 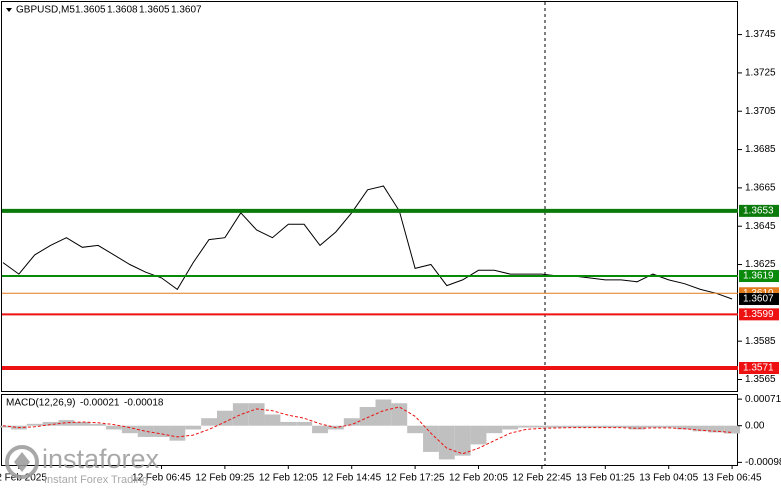 I want to click on watermark: instaforex Instant Forex Trading, so click(x=82, y=465).